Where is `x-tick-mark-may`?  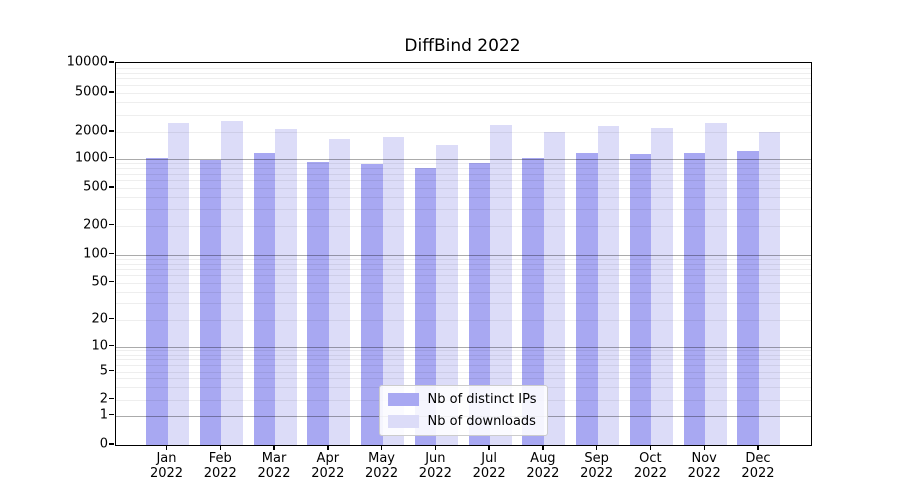 x-tick-mark-may is located at coordinates (381, 447).